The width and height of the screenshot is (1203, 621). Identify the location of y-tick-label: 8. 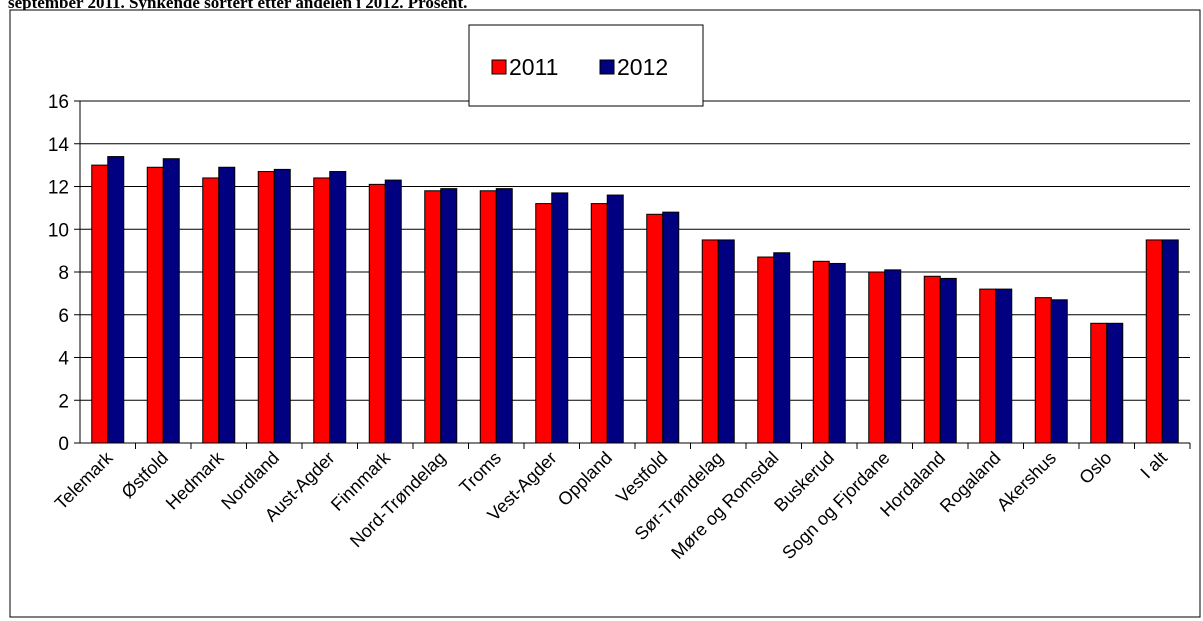
(63, 273).